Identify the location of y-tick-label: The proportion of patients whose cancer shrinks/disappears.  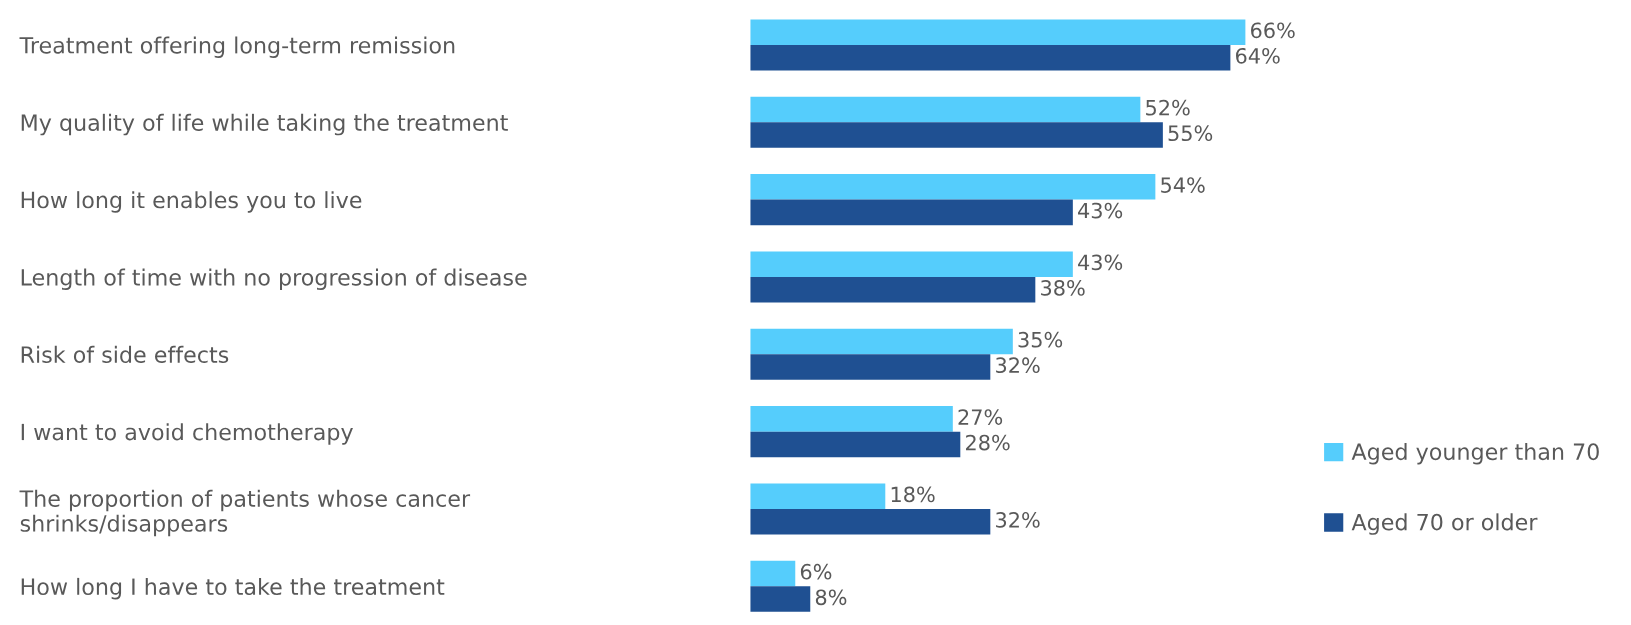
(245, 513).